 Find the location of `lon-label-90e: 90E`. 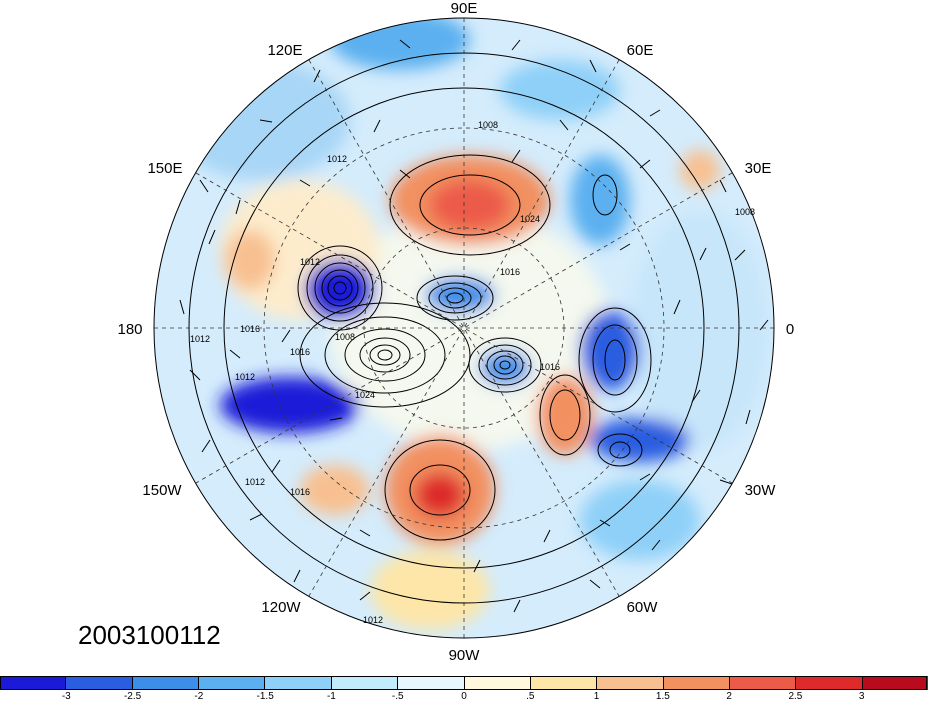

lon-label-90e: 90E is located at coordinates (464, 8).